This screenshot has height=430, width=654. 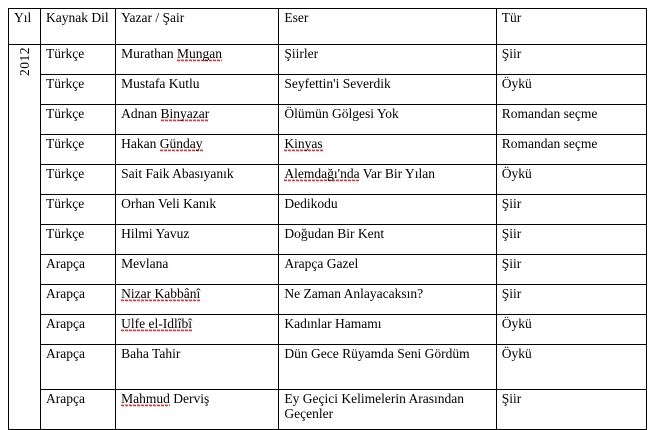 I want to click on work-plain: Seyfettin'i Severdik, so click(x=337, y=83).